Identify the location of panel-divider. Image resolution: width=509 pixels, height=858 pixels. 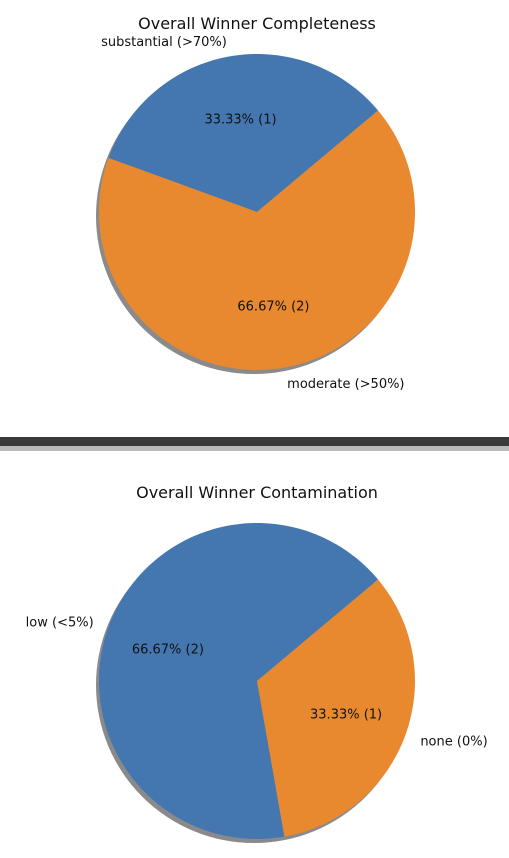
(254, 444).